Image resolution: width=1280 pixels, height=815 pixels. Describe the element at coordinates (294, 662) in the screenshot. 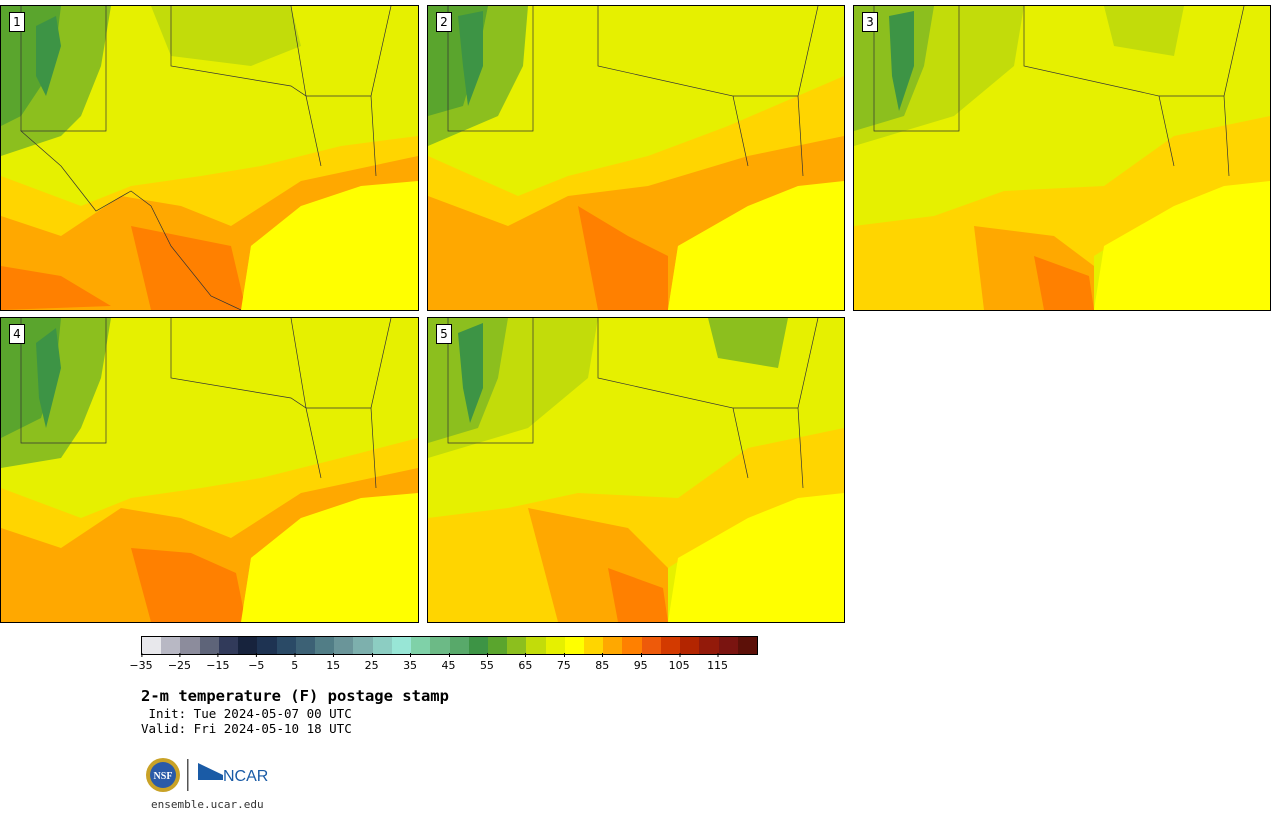

I see `colorbar-tick-label: 5` at that location.